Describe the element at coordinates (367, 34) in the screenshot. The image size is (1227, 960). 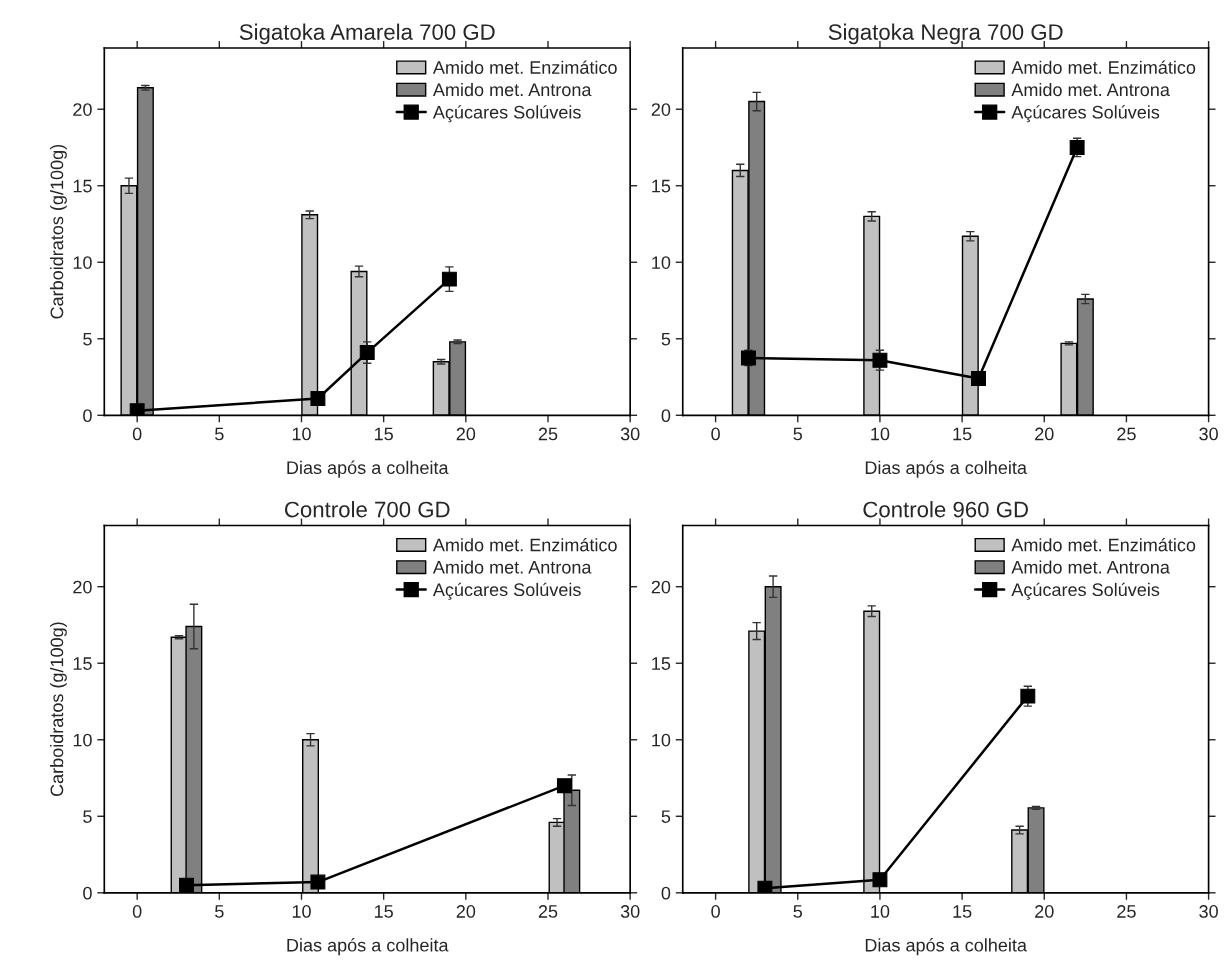
I see `chart-title: Sigatoka Amarela 700 GD` at that location.